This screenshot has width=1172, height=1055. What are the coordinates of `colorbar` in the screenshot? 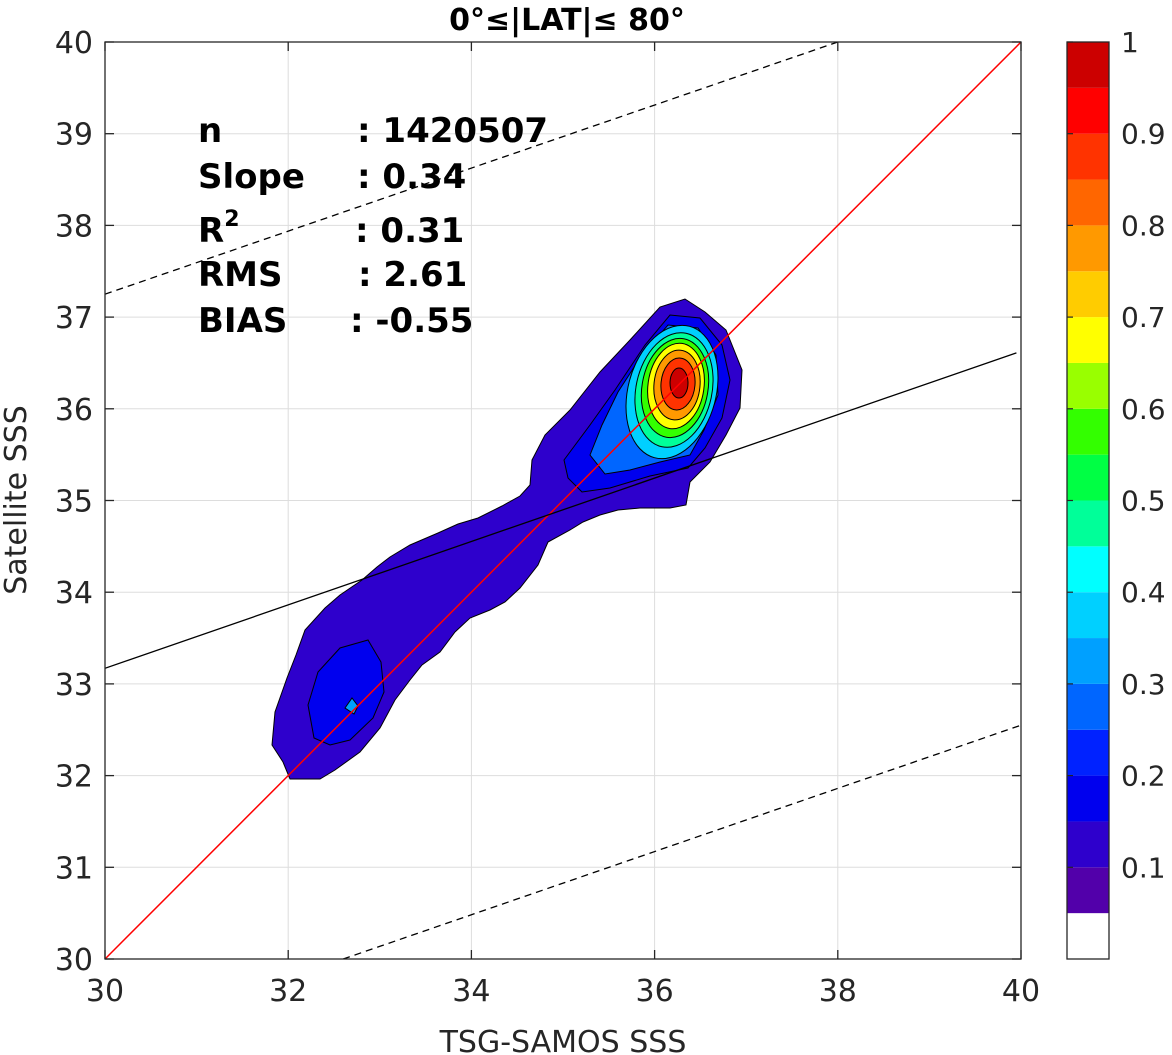 It's located at (1088, 500).